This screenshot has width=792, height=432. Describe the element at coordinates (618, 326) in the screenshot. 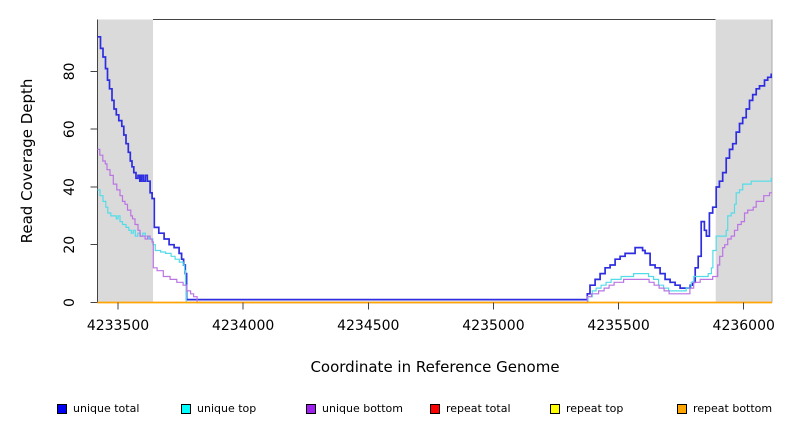

I see `x-tick-label: 4235500` at that location.